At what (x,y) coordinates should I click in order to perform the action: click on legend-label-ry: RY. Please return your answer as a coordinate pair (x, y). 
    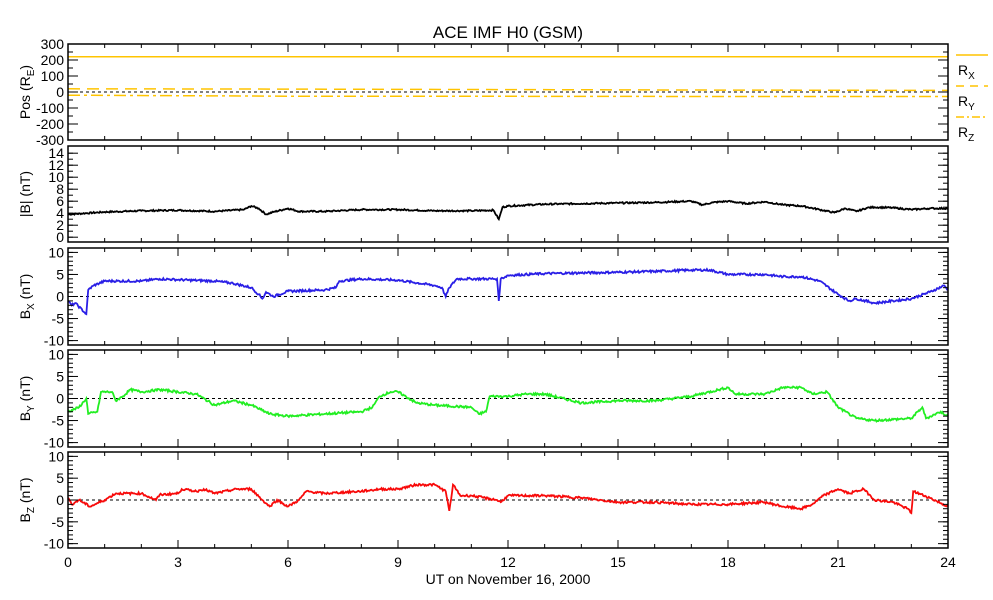
    Looking at the image, I should click on (966, 103).